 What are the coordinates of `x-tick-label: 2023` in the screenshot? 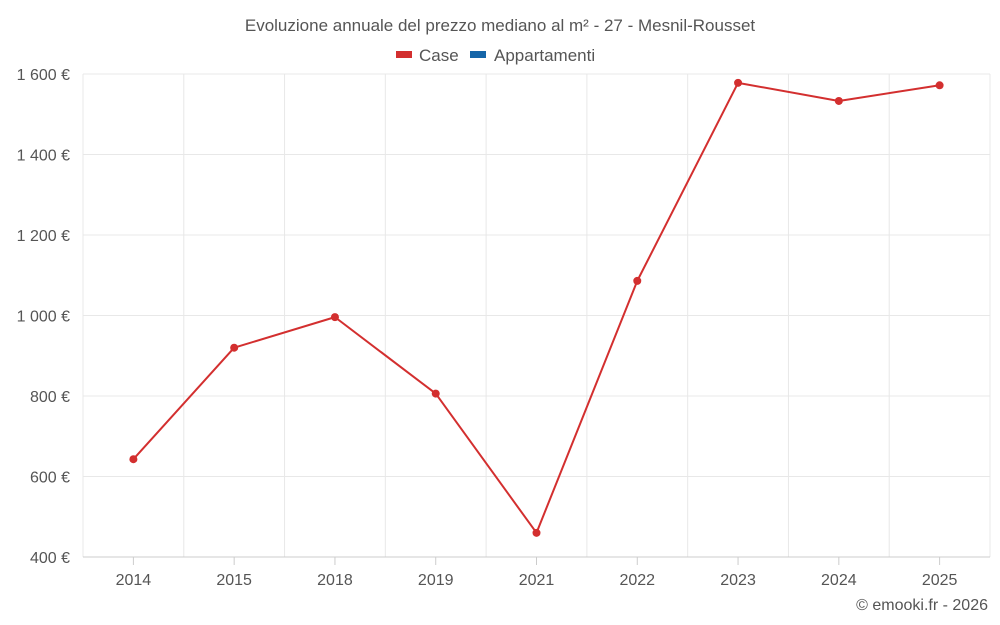 It's located at (738, 580).